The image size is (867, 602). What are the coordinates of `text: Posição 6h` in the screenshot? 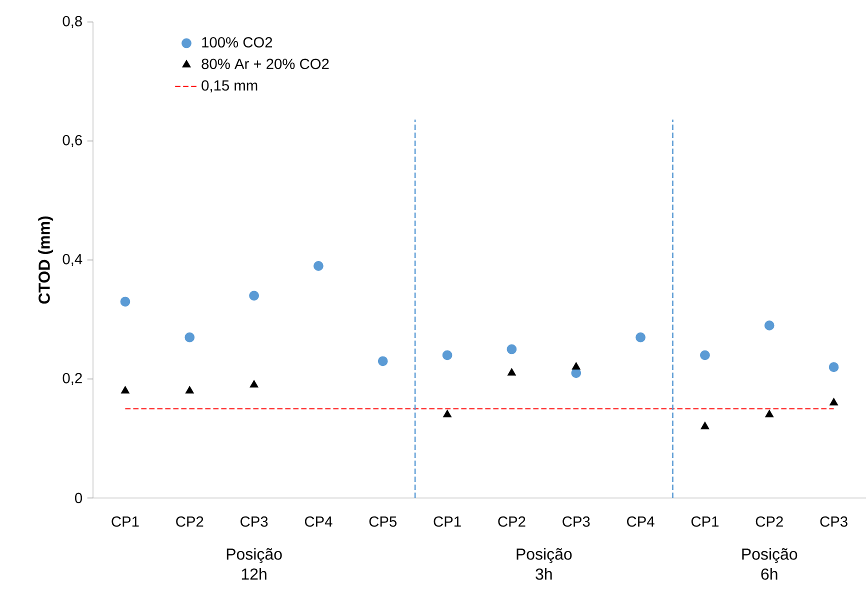 It's located at (770, 564).